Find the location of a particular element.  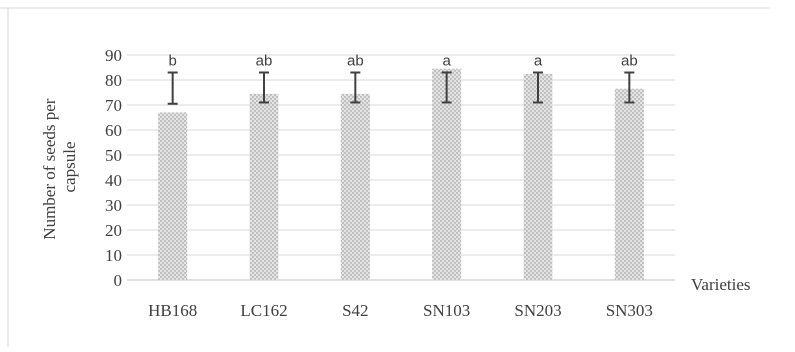

y-tick-label: 50 is located at coordinates (113, 155).